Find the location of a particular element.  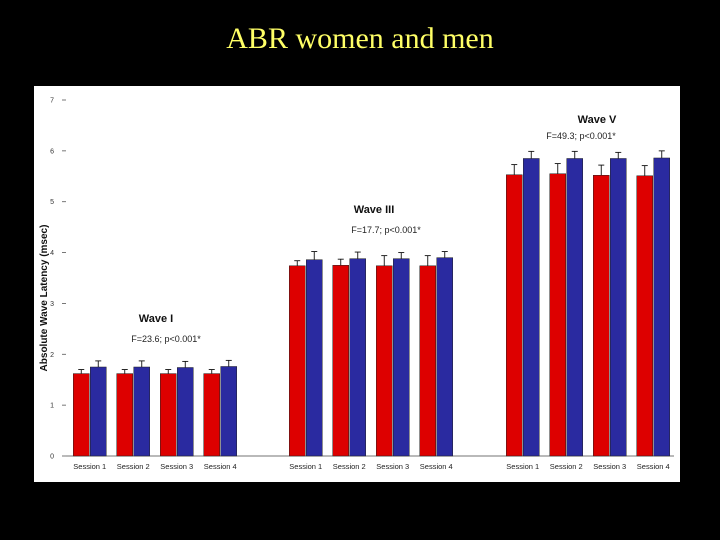

wave-label: Wave III is located at coordinates (374, 210).